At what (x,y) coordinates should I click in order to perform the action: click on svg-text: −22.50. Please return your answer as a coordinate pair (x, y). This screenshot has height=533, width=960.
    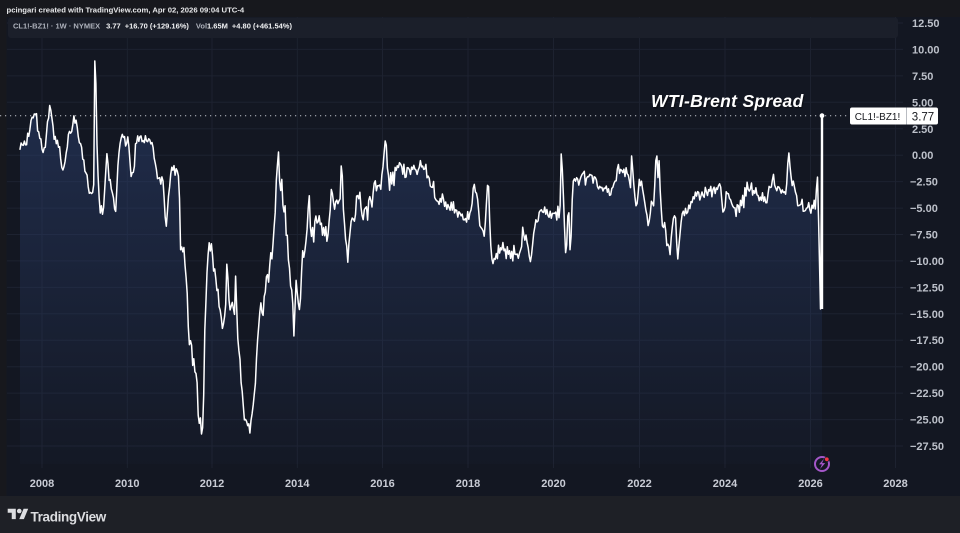
    Looking at the image, I should click on (927, 394).